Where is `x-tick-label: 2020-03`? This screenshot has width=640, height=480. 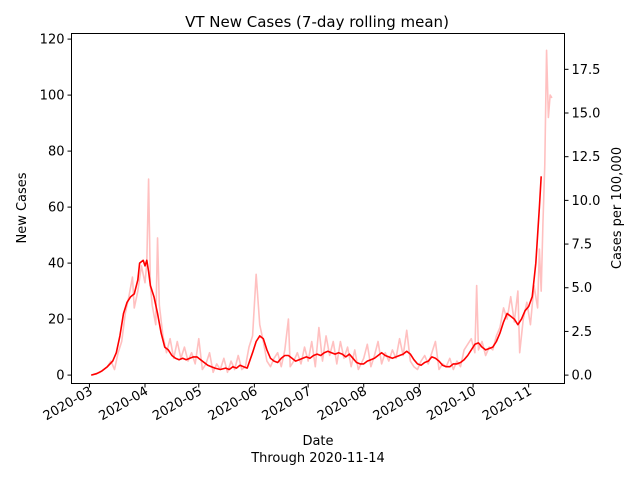
x-tick-label: 2020-03 is located at coordinates (68, 404).